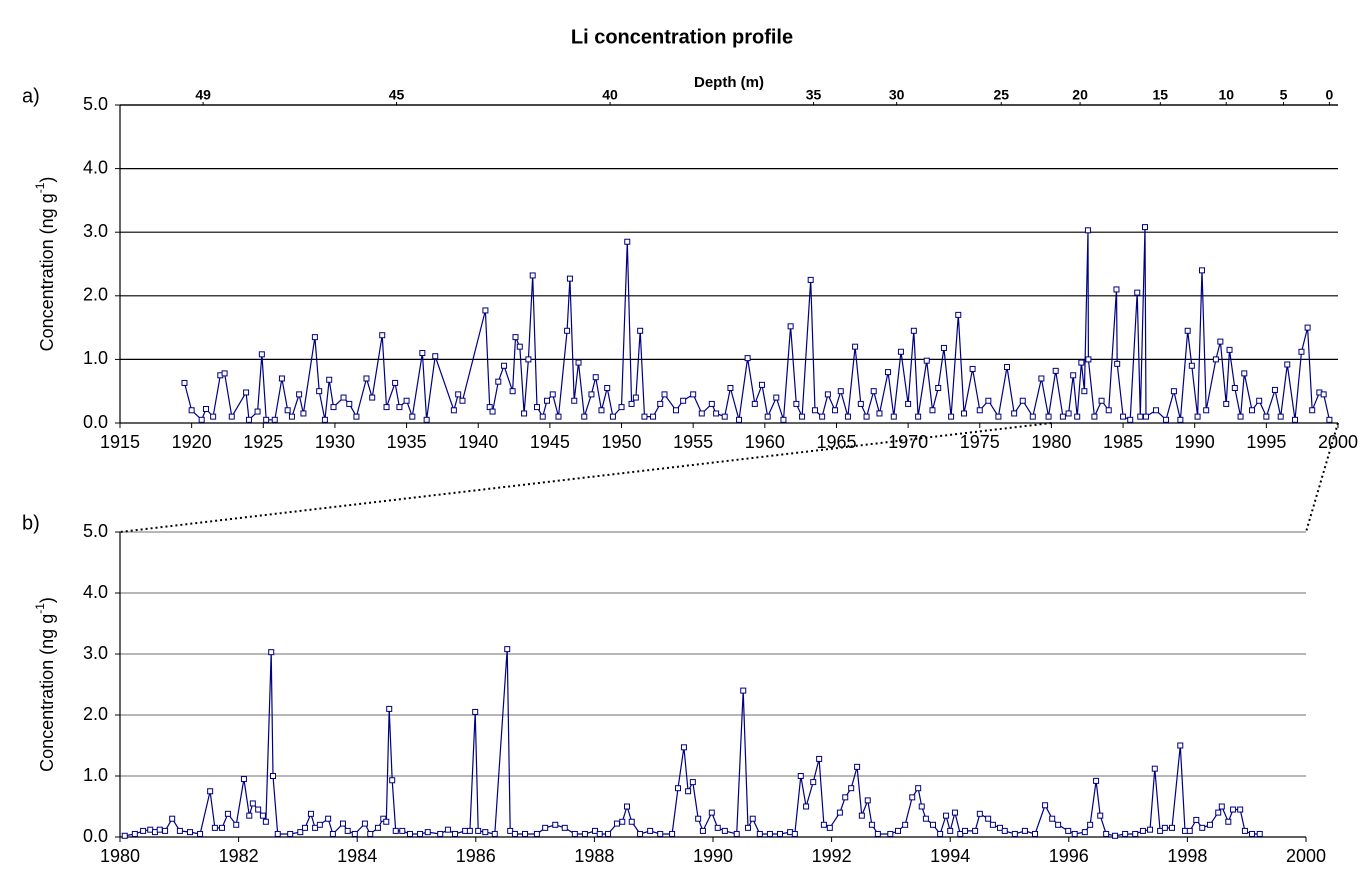  Describe the element at coordinates (47, 180) in the screenshot. I see `y-axis-label-part: )` at that location.